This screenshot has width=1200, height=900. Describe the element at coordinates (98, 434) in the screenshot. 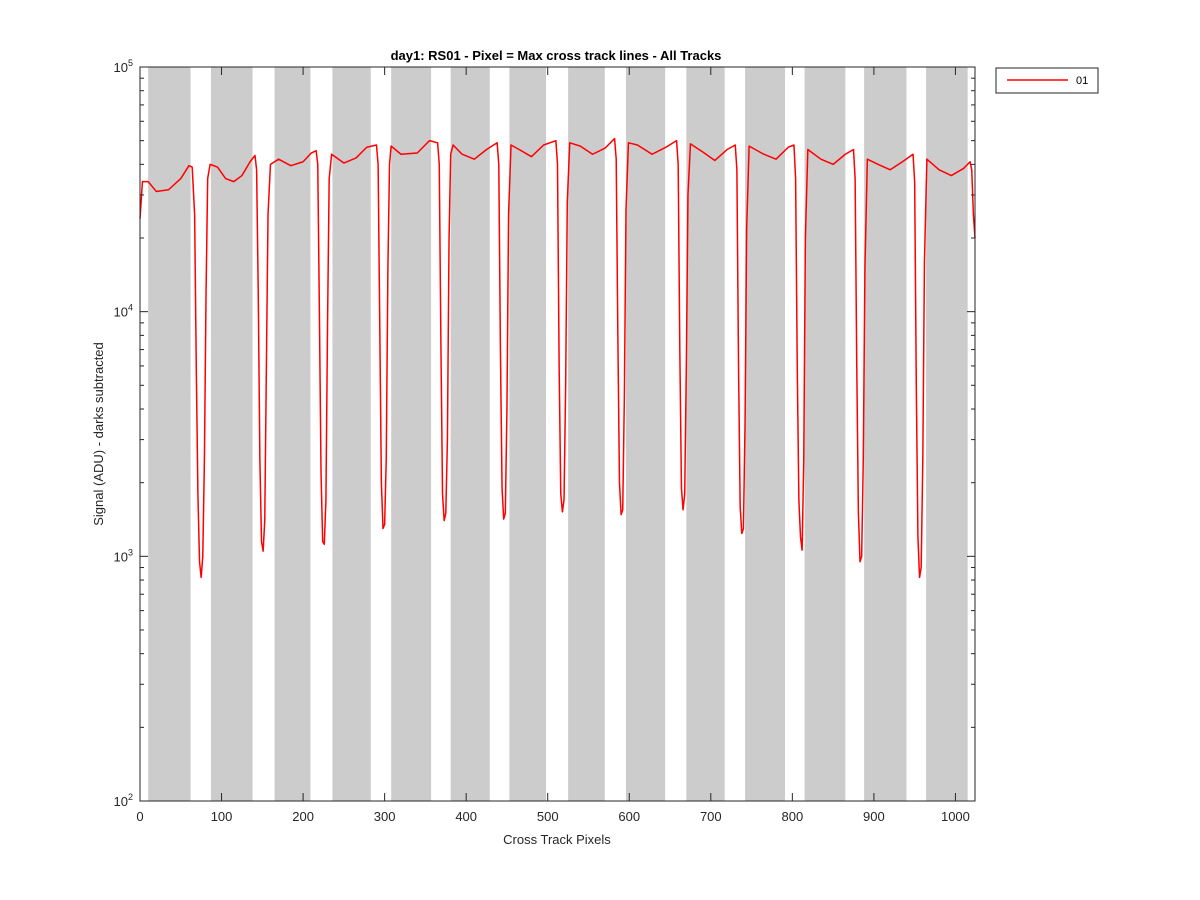

I see `y-axis-label: Signal (ADU) - darks subtracted` at that location.